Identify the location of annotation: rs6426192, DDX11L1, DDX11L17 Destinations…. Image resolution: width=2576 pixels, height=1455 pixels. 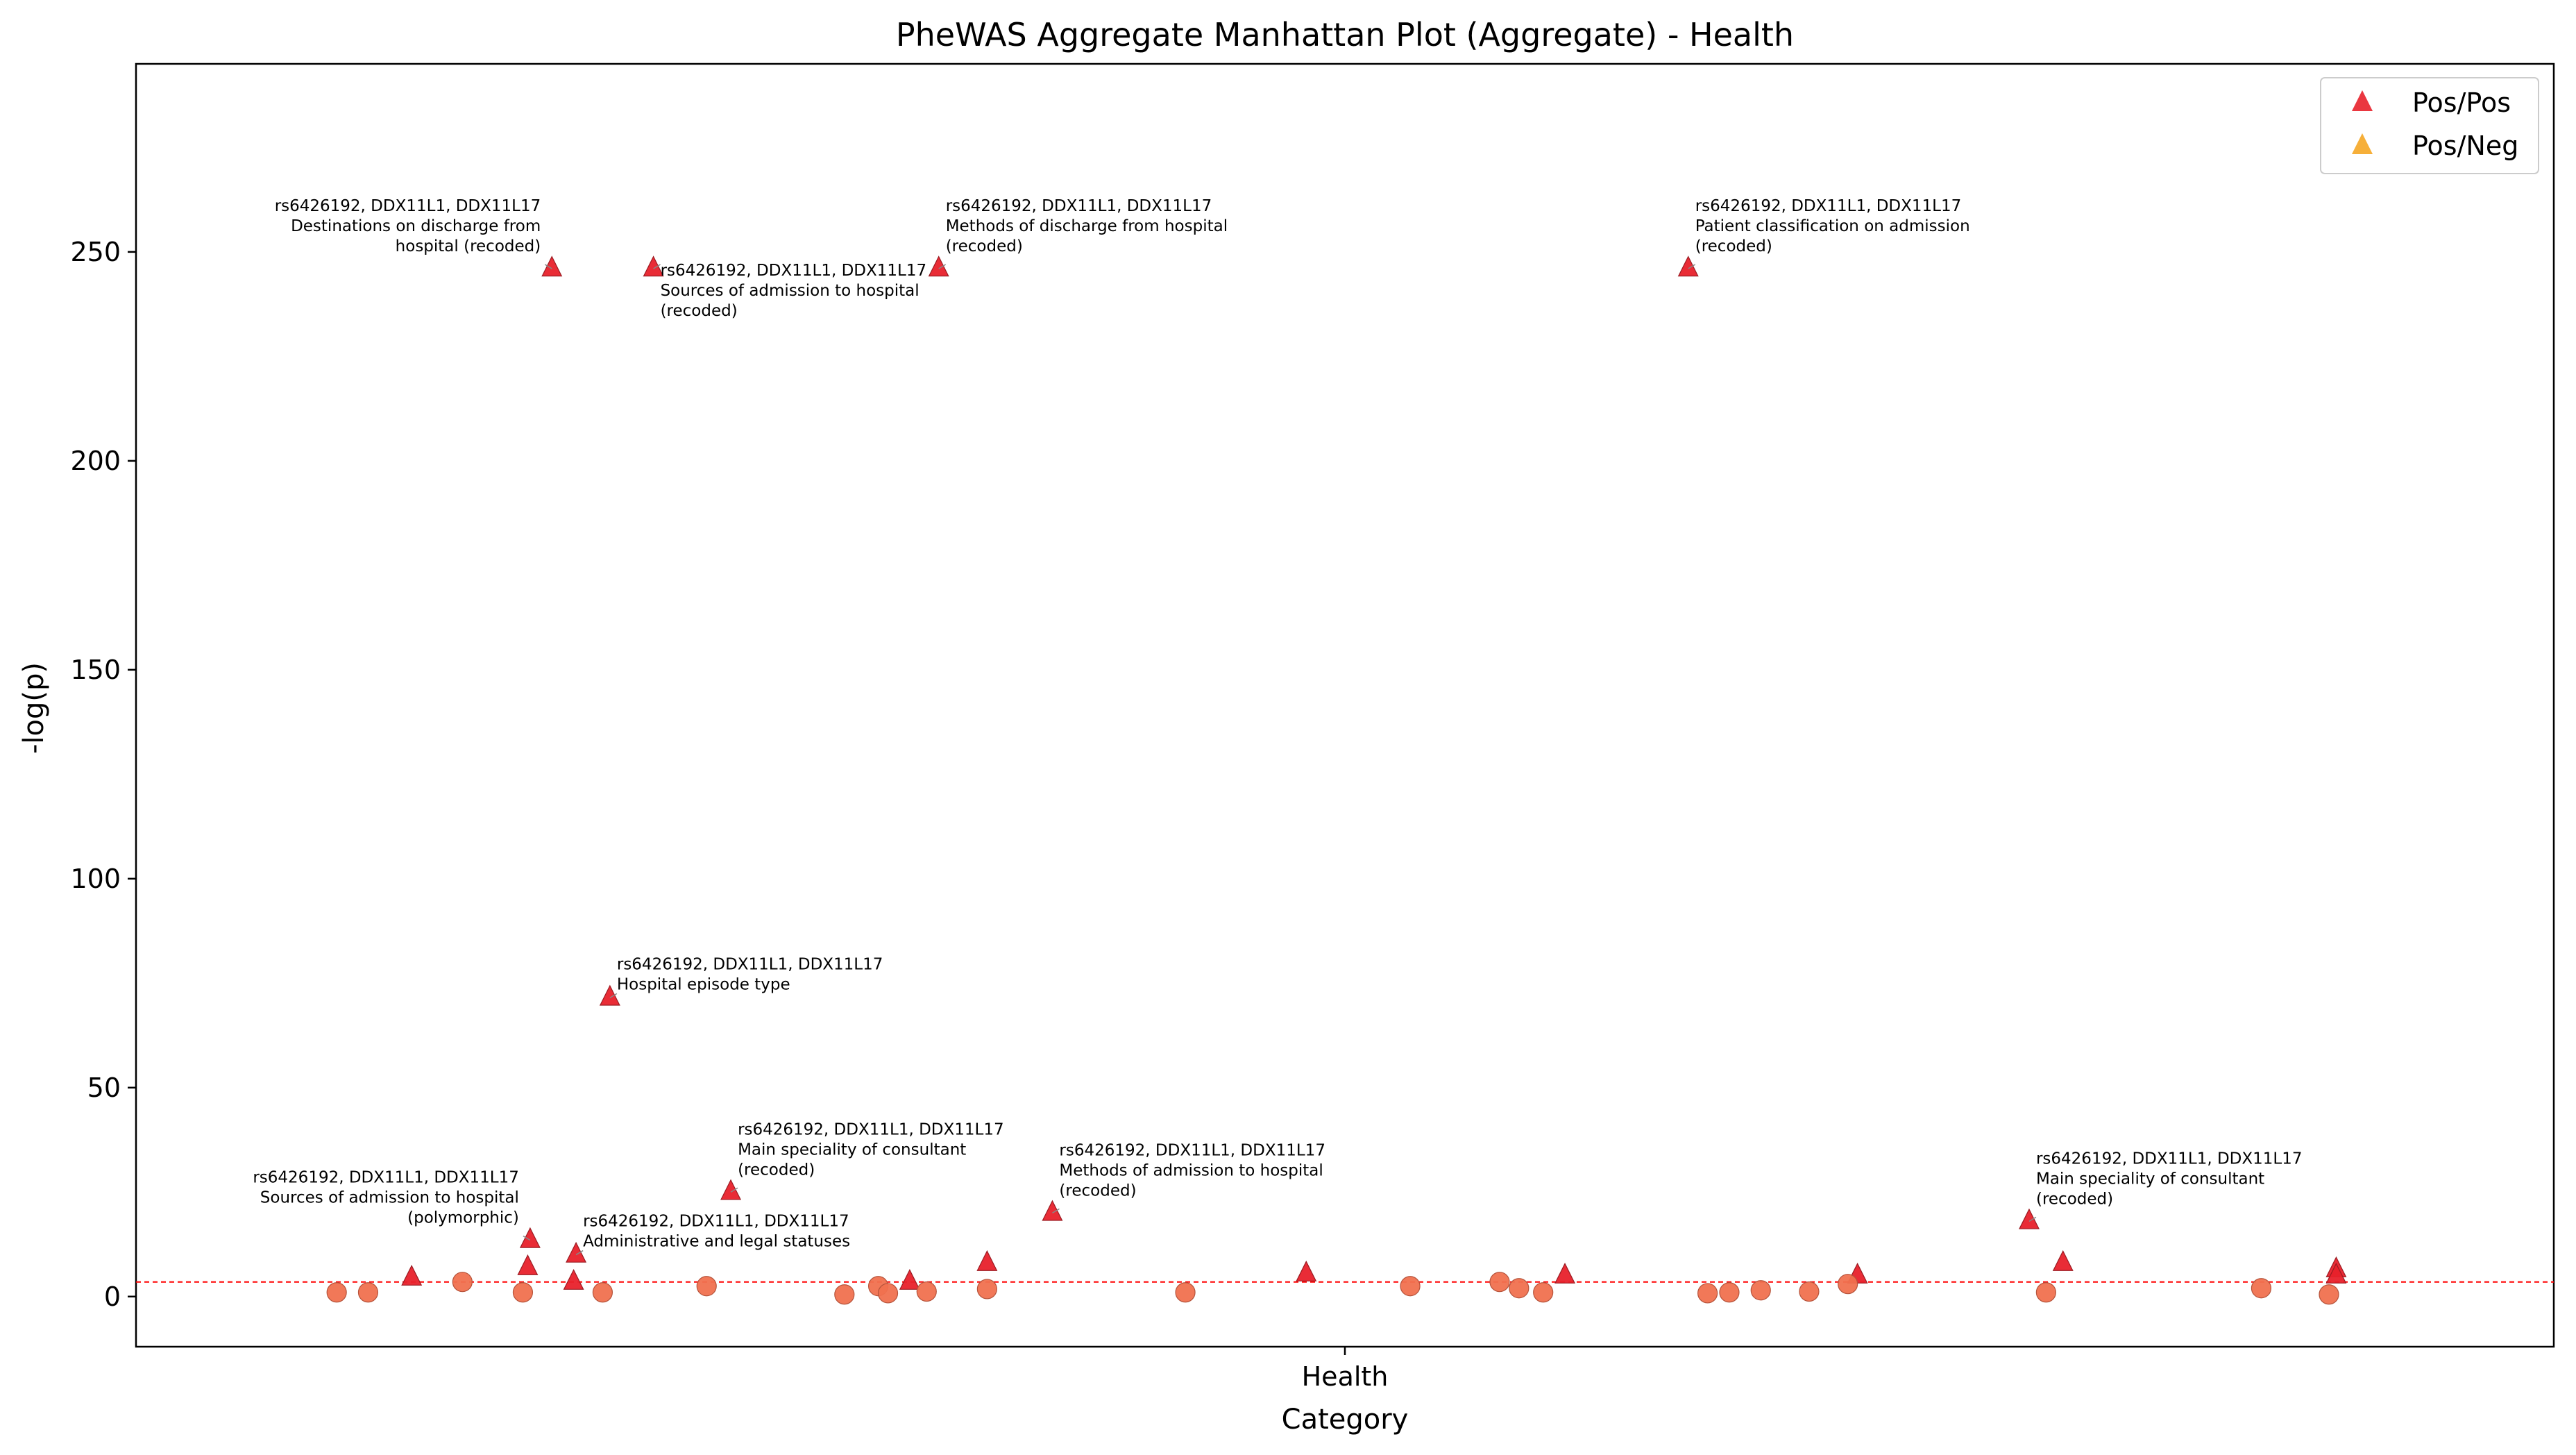
(414, 233).